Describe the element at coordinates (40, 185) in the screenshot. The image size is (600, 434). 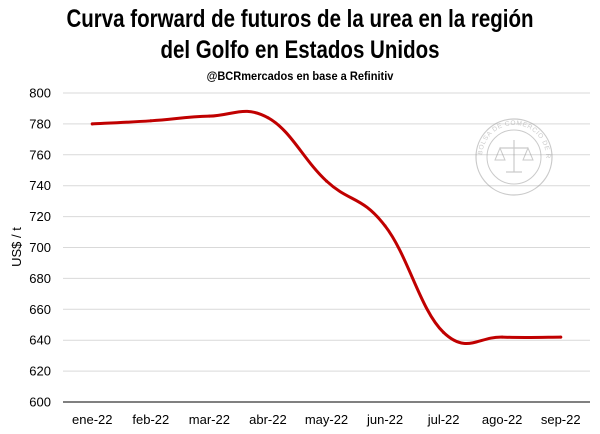
I see `y-tick-label: 740` at that location.